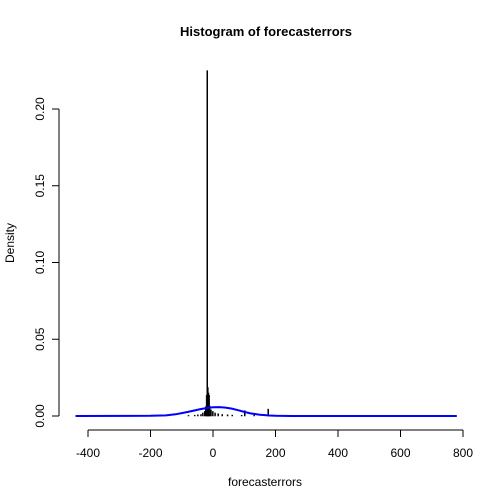 This screenshot has width=504, height=504. Describe the element at coordinates (274, 444) in the screenshot. I see `x-axis: -400 -200 0 200 400 600 800` at that location.